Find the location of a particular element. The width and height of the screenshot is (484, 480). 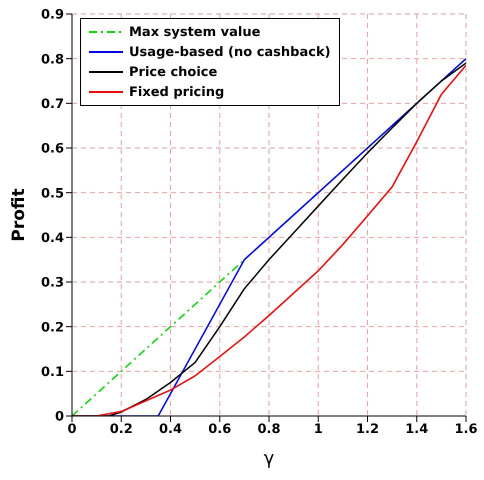

x-tick-label: 1.2 is located at coordinates (368, 430).